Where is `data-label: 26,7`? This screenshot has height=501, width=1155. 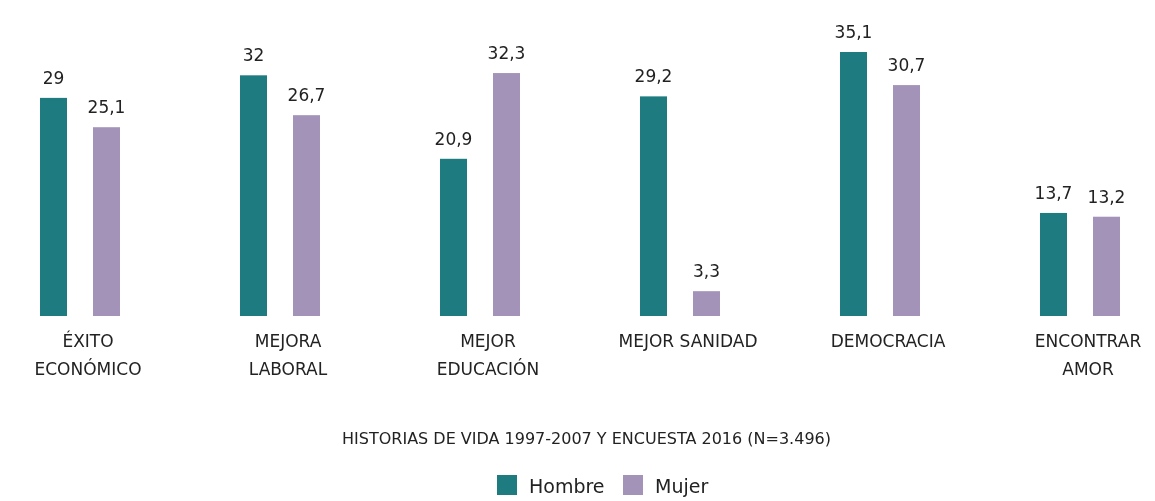 data-label: 26,7 is located at coordinates (306, 95).